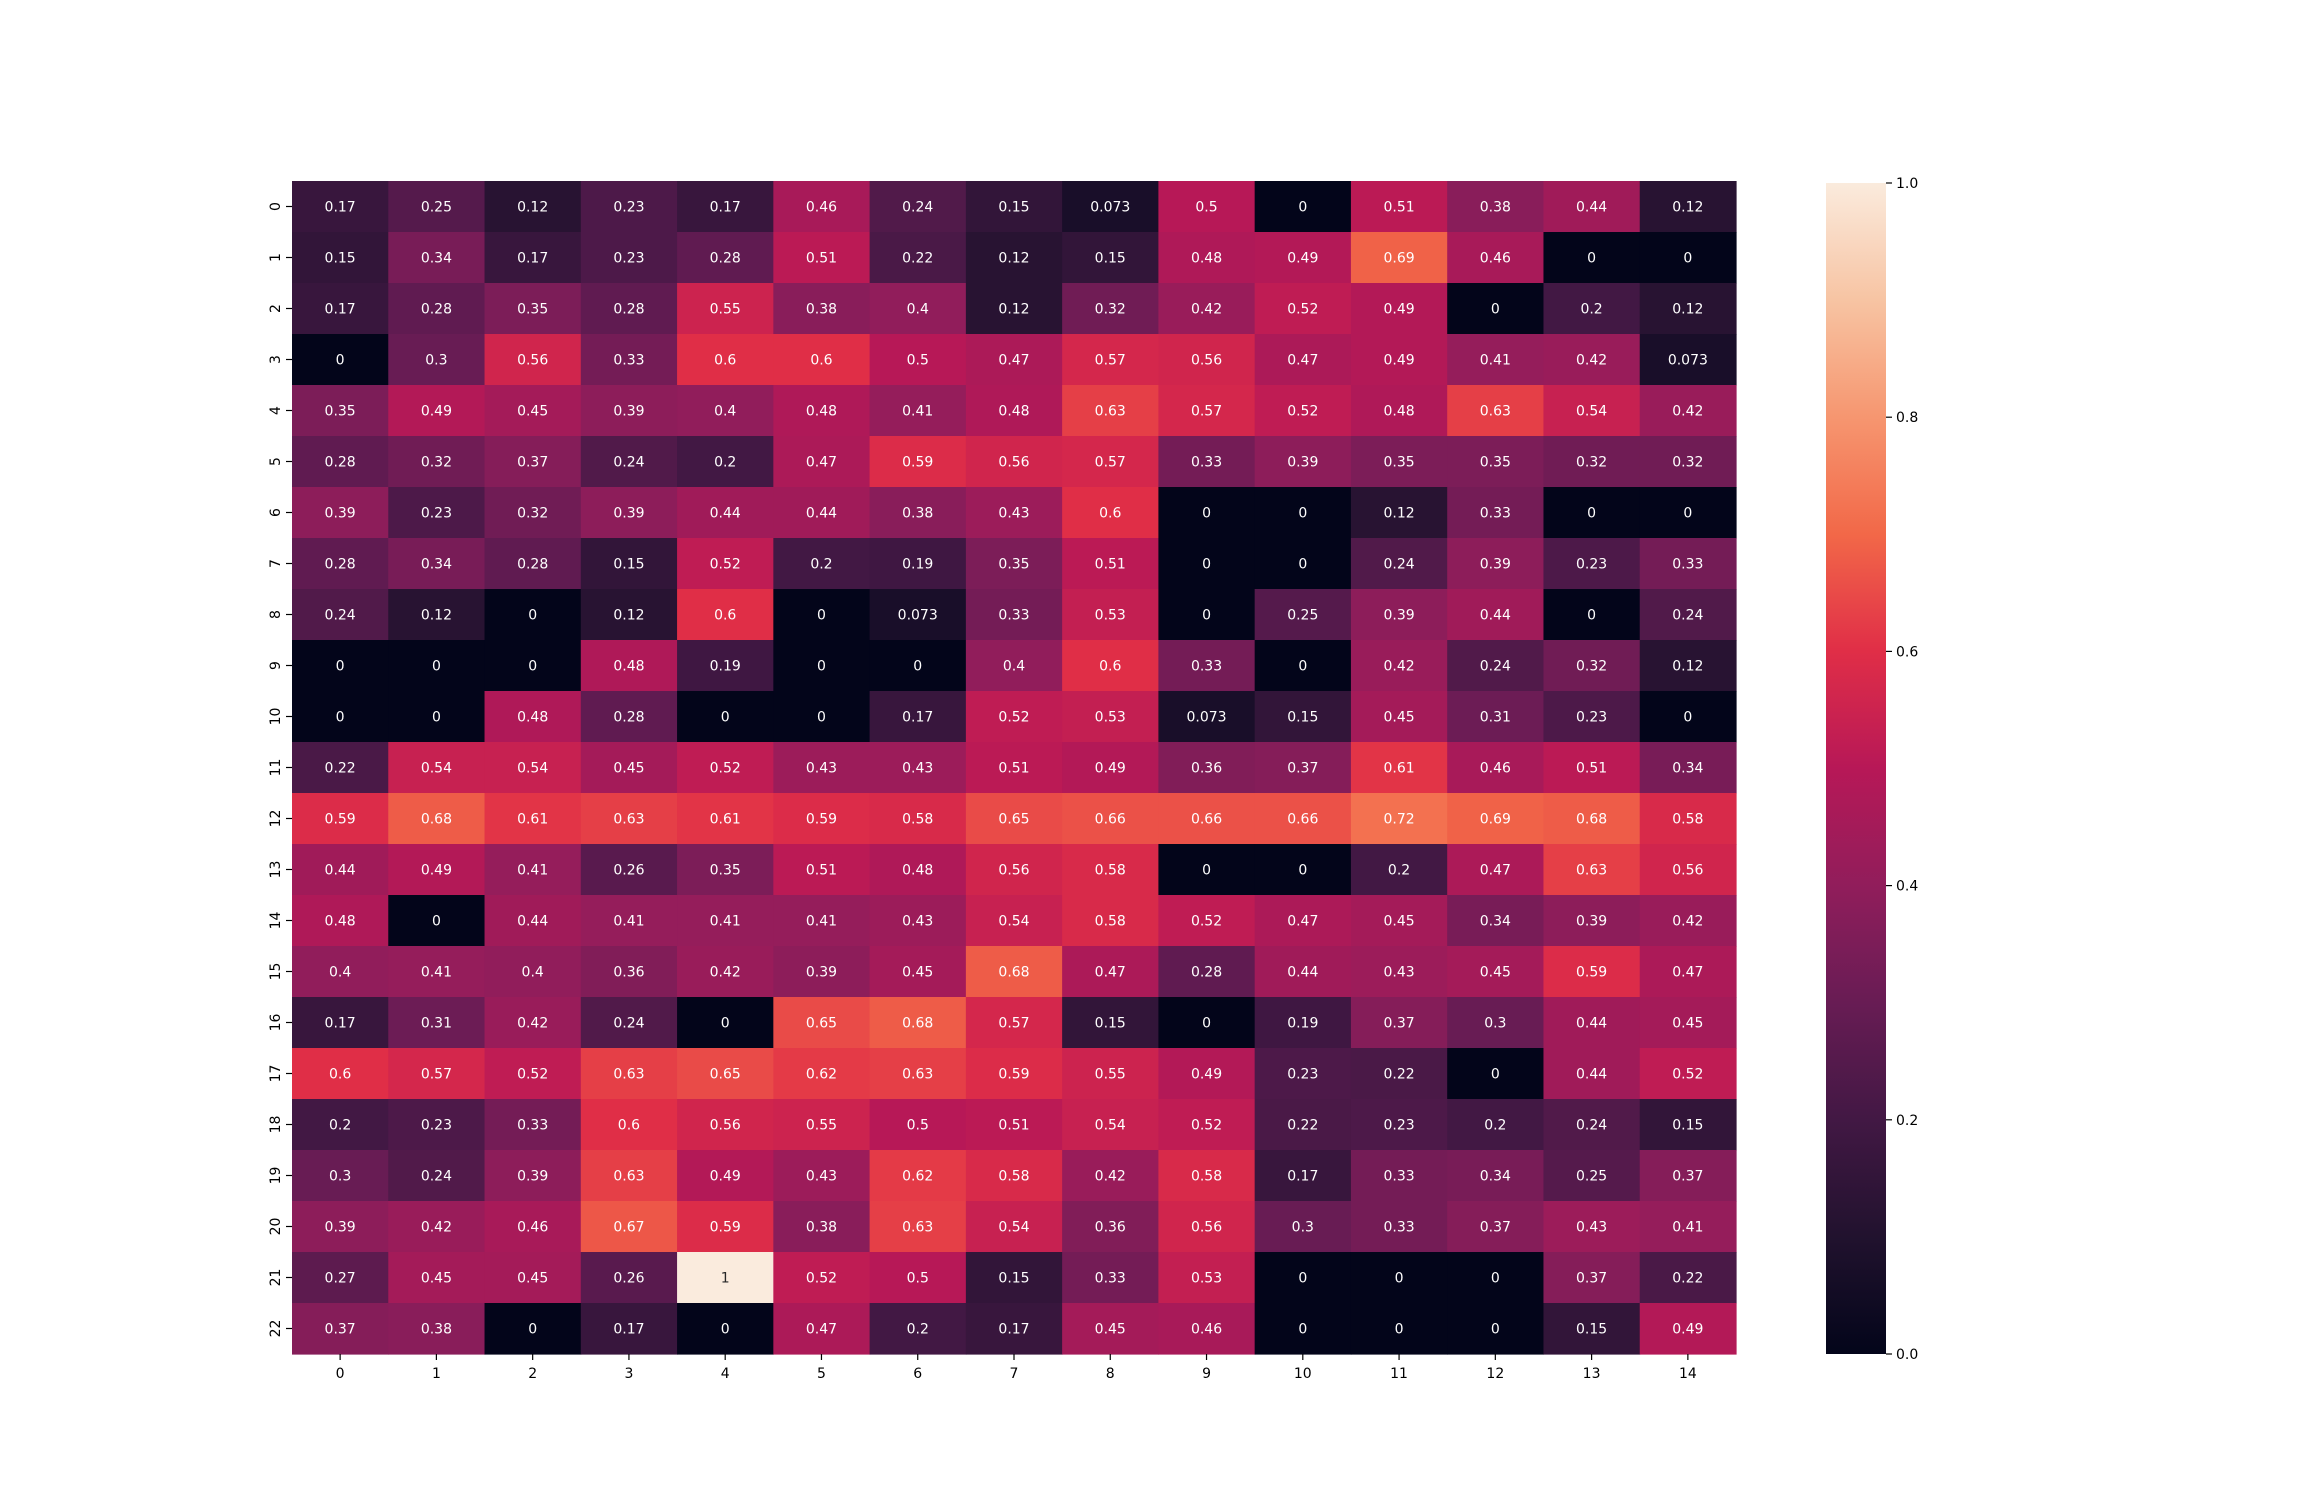 The width and height of the screenshot is (2300, 1504). What do you see at coordinates (532, 310) in the screenshot?
I see `cell-label: 0.35` at bounding box center [532, 310].